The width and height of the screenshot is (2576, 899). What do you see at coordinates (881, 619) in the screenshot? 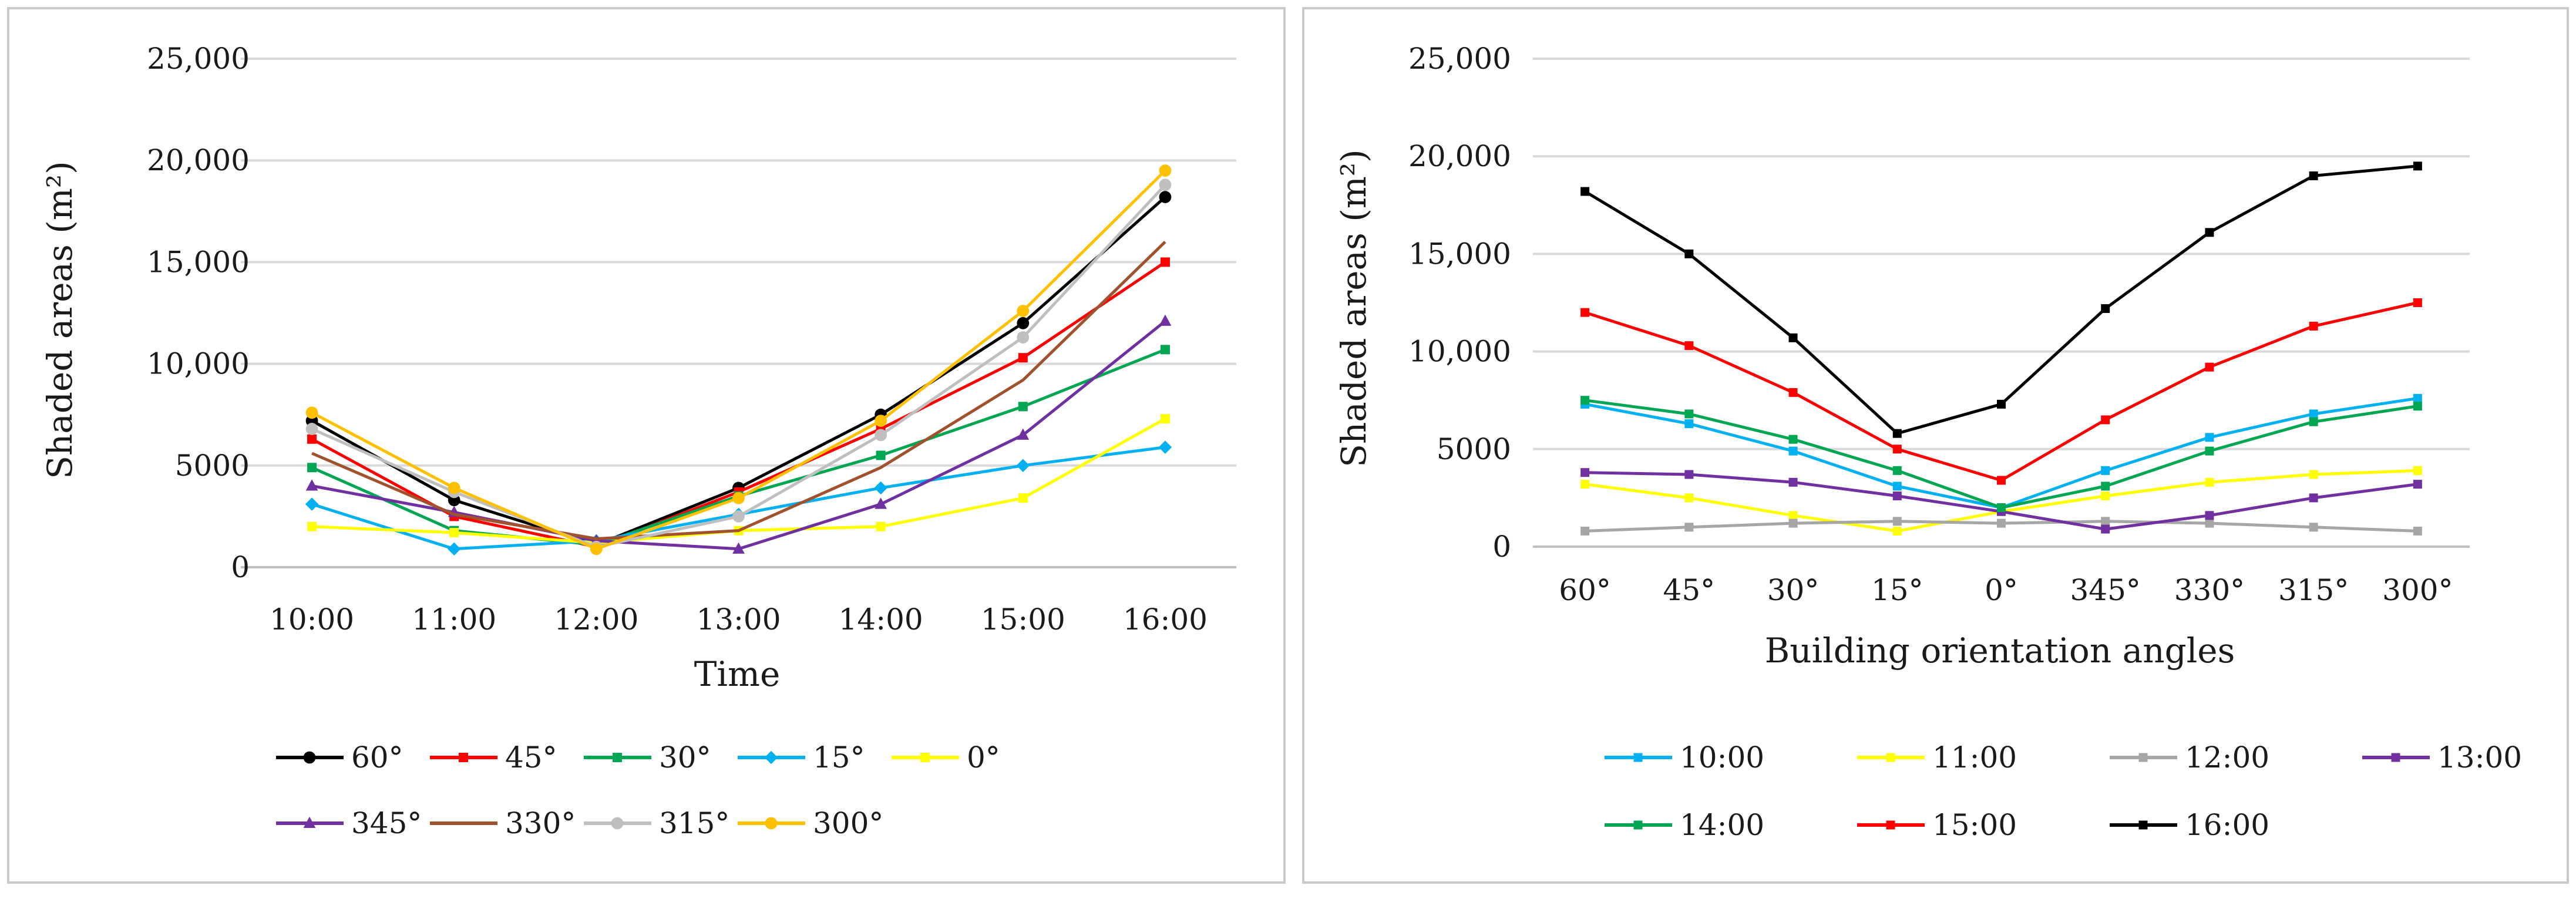
I see `x-tick-label: 14:00` at bounding box center [881, 619].